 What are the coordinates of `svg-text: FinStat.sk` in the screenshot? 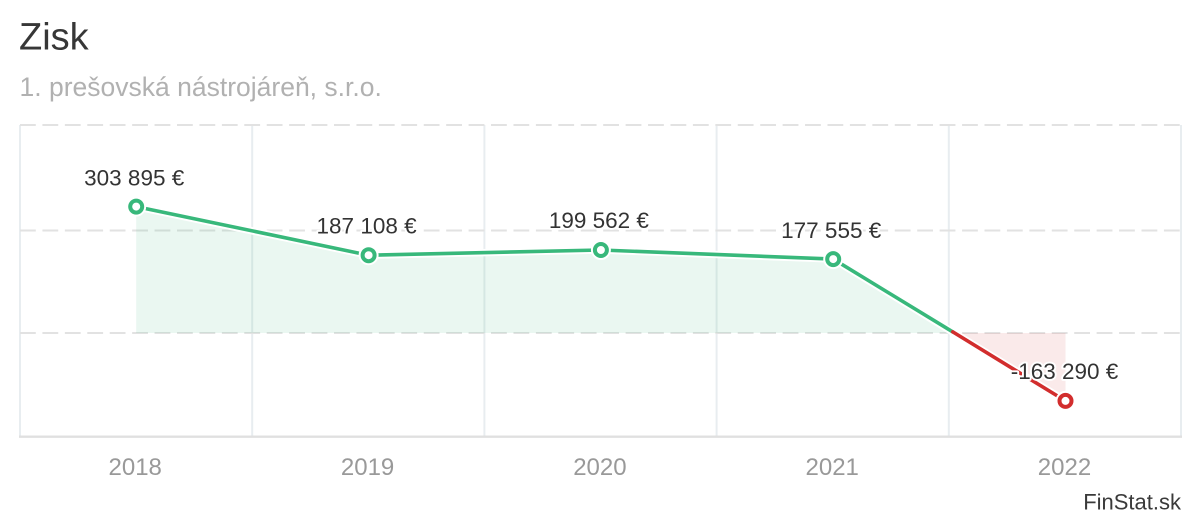 It's located at (1132, 502).